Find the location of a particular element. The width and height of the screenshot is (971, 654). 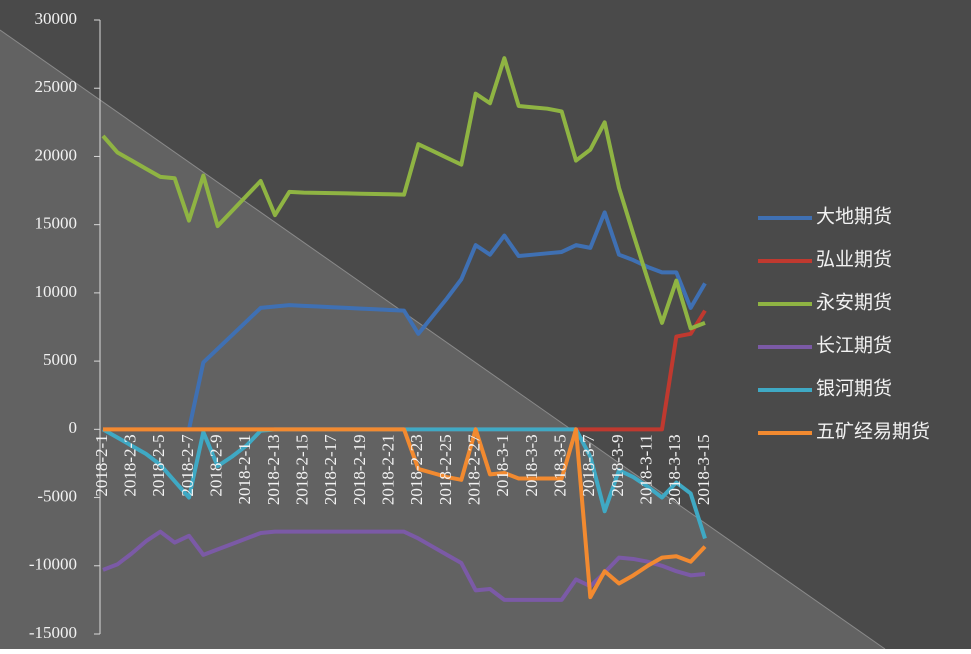

x-tick-label: 2018-2-13 is located at coordinates (273, 469).